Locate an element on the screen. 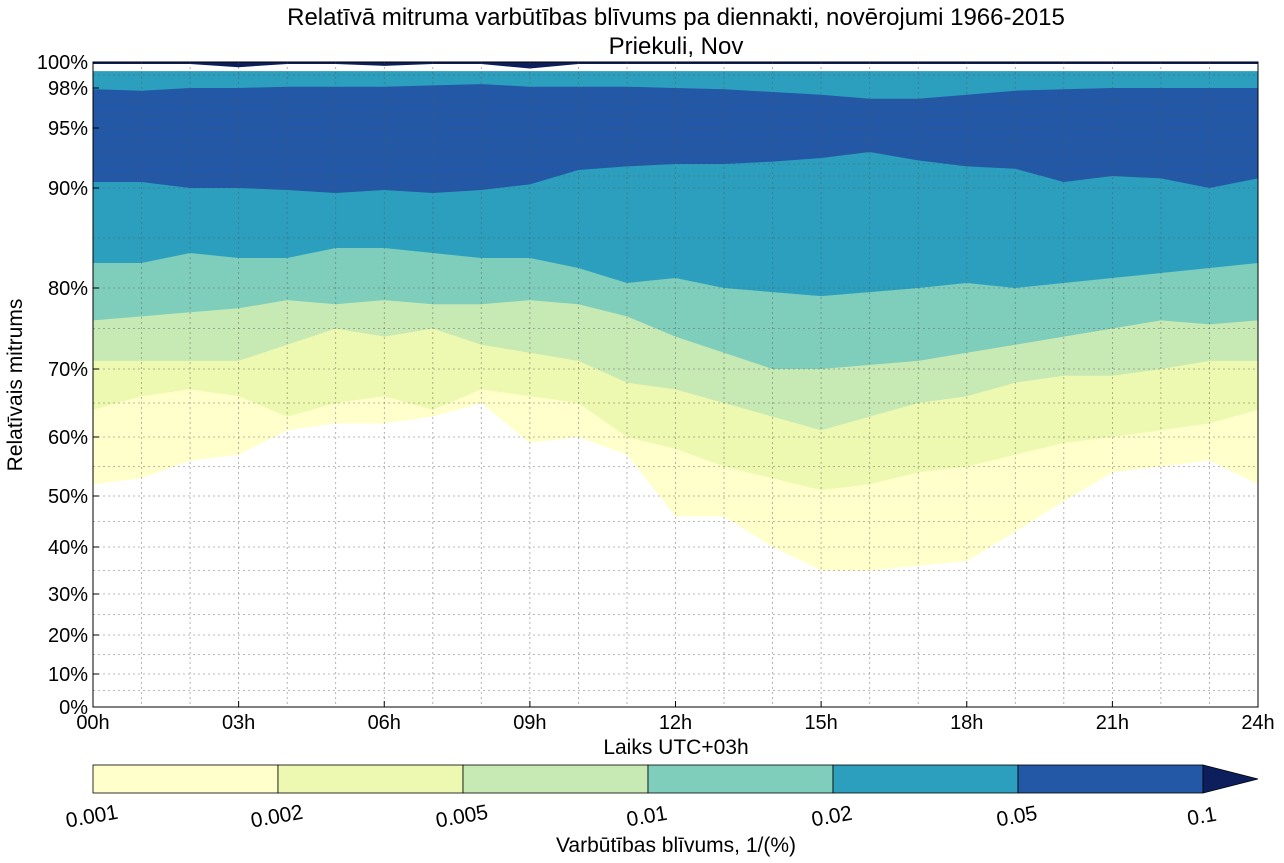  y-tick-label: 80% is located at coordinates (68, 289).